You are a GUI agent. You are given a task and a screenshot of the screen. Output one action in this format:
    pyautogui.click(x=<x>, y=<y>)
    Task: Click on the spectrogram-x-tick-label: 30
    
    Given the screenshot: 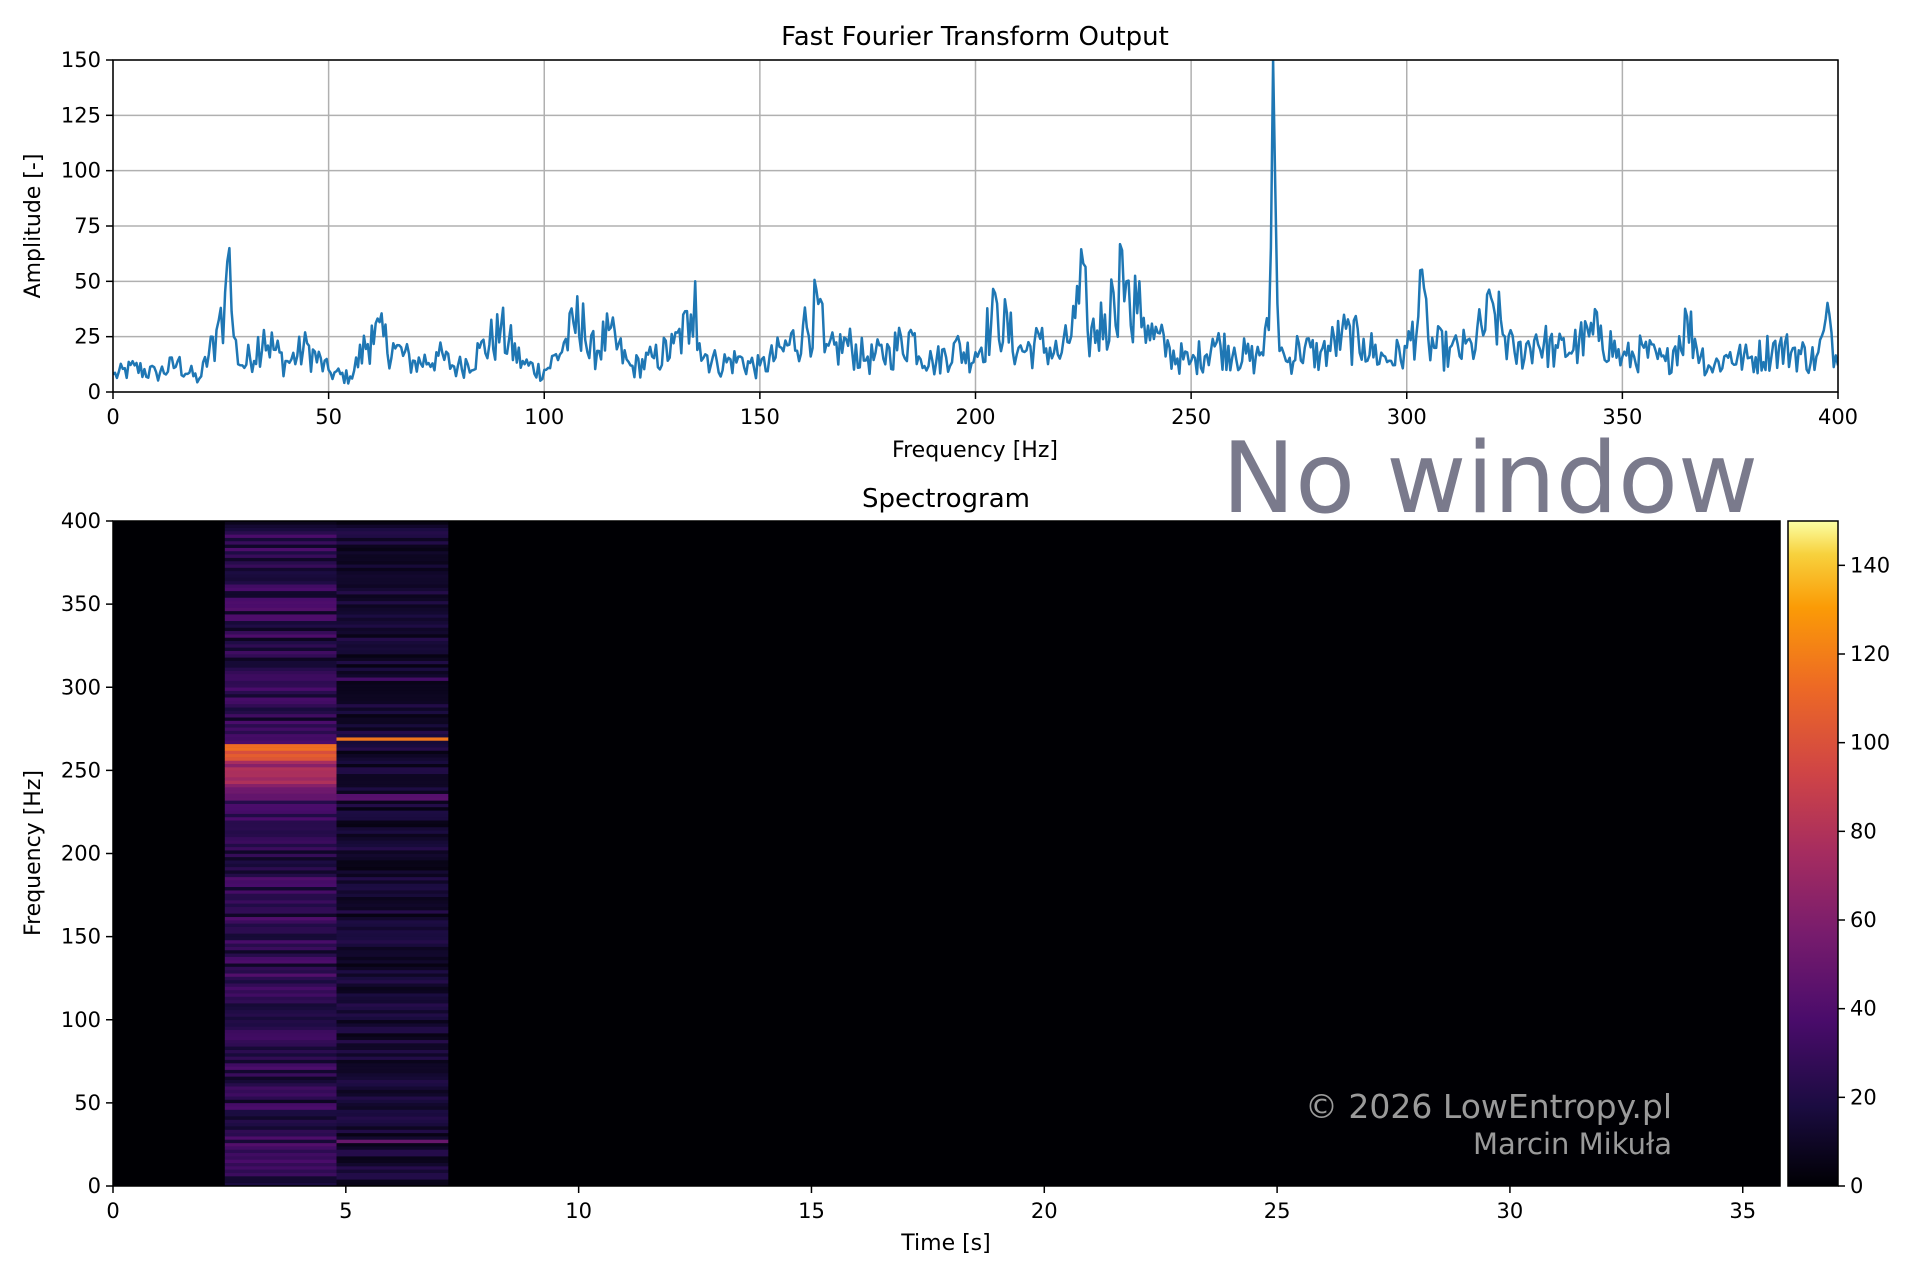 What is the action you would take?
    pyautogui.click(x=1510, y=1211)
    